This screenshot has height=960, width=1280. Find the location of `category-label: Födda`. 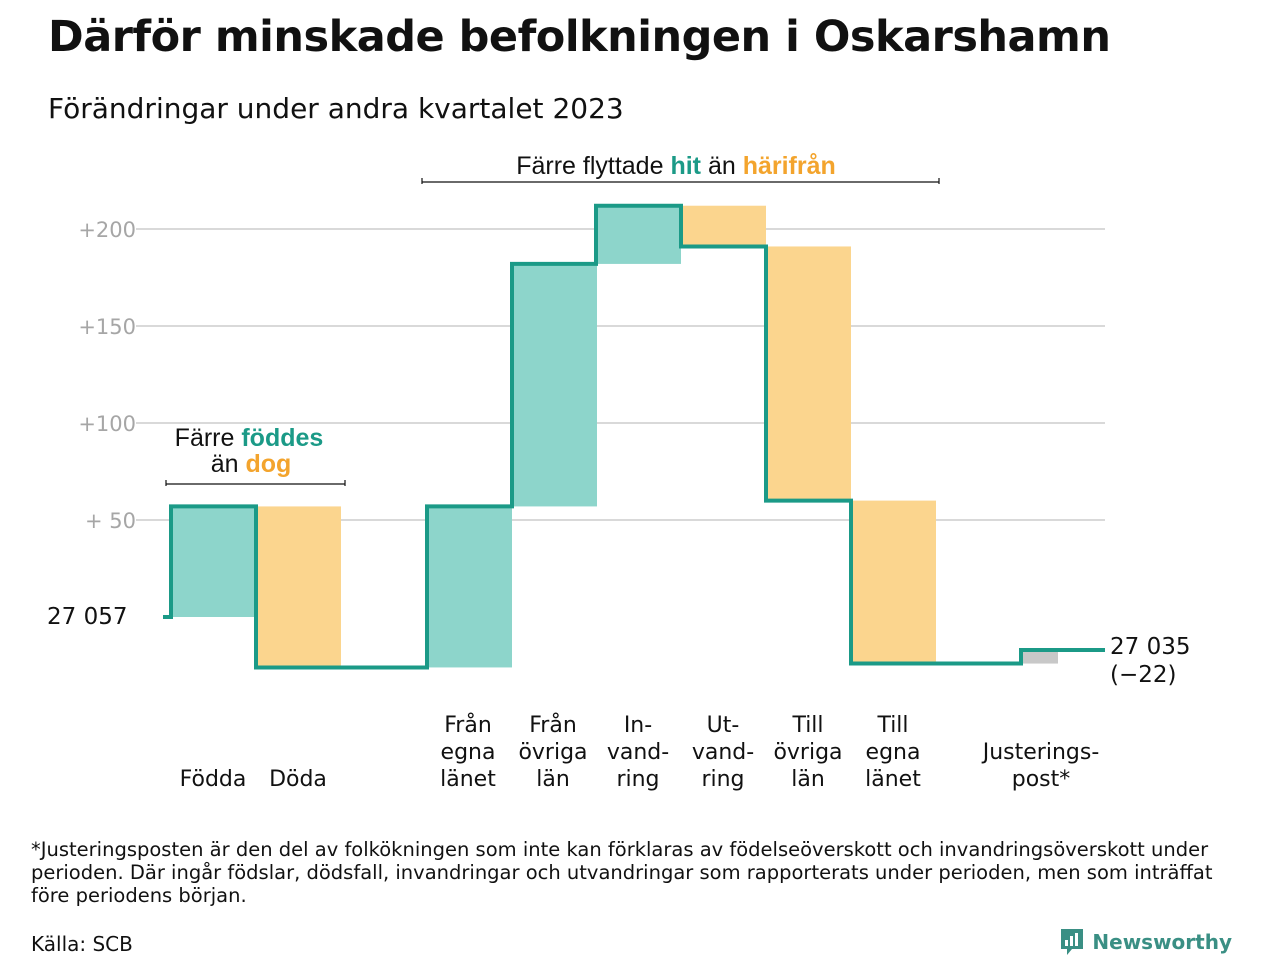

category-label: Födda is located at coordinates (213, 779).